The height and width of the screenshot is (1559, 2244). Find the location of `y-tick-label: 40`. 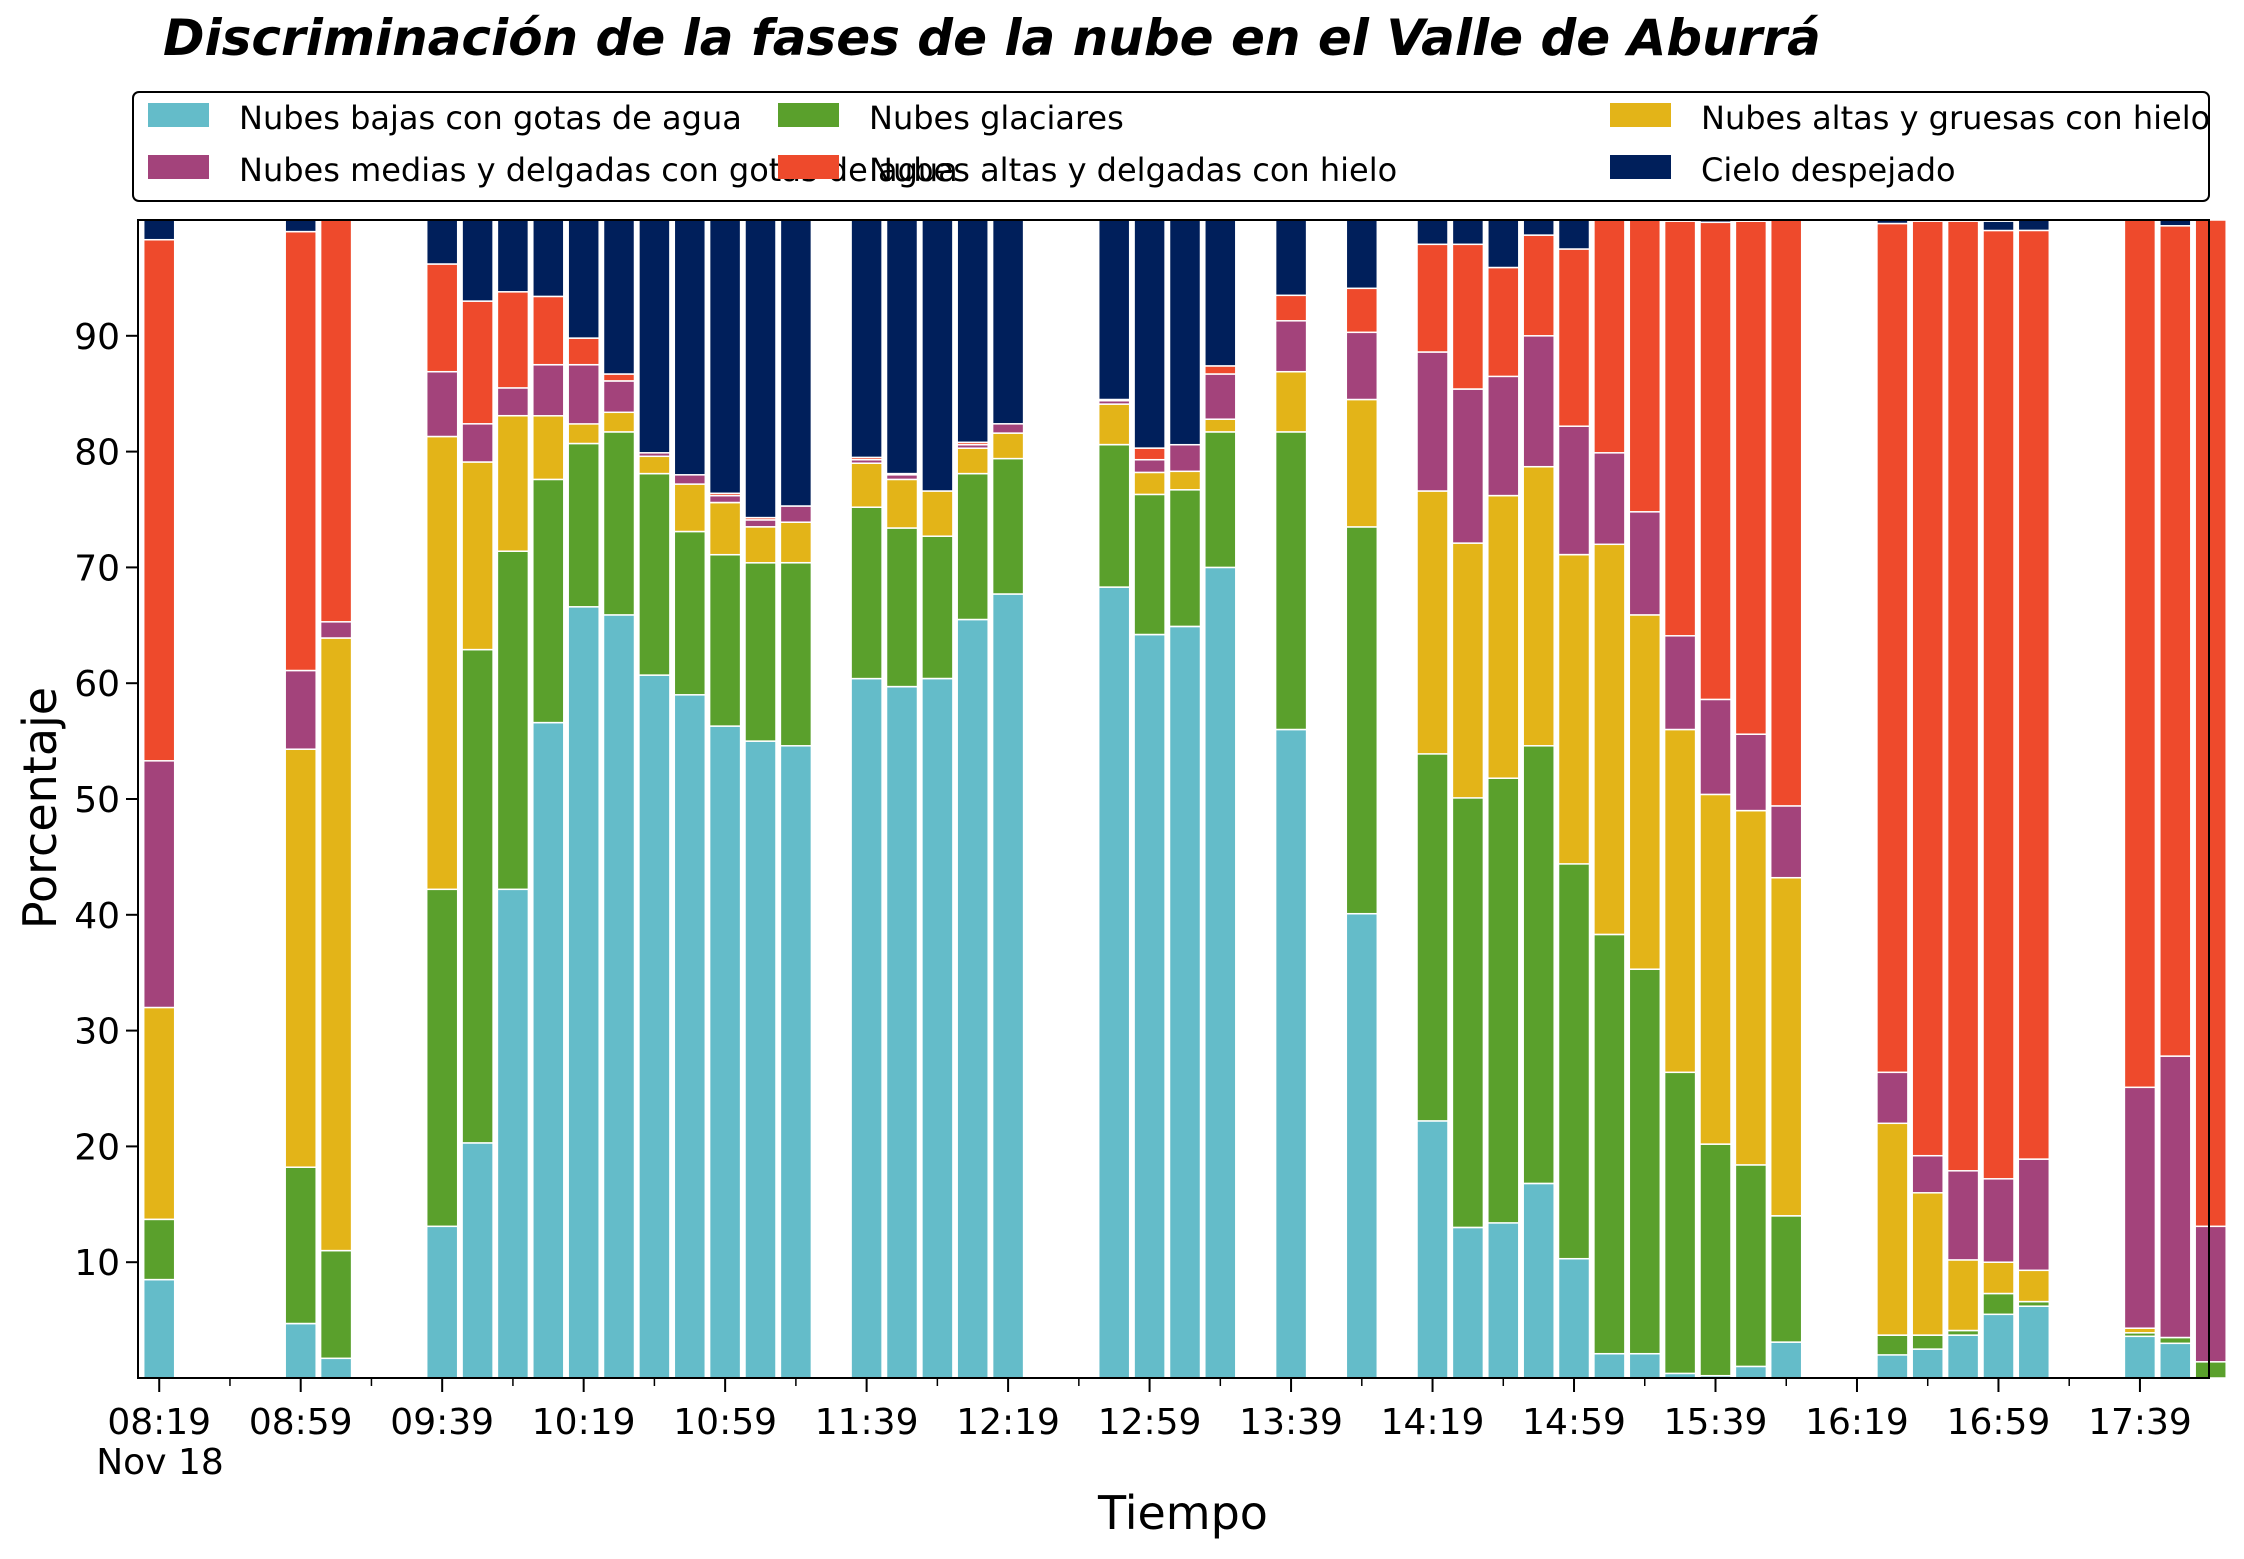

y-tick-label: 40 is located at coordinates (97, 916).